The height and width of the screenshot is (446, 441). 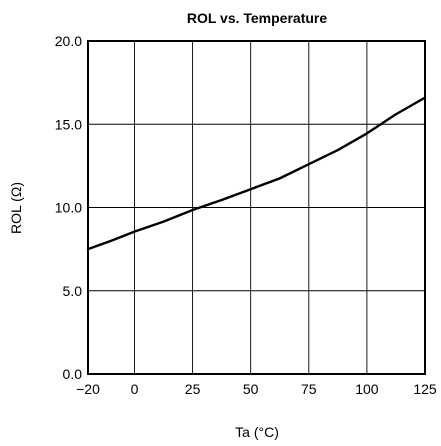 I want to click on y-tick-label: 20.0, so click(x=68, y=41).